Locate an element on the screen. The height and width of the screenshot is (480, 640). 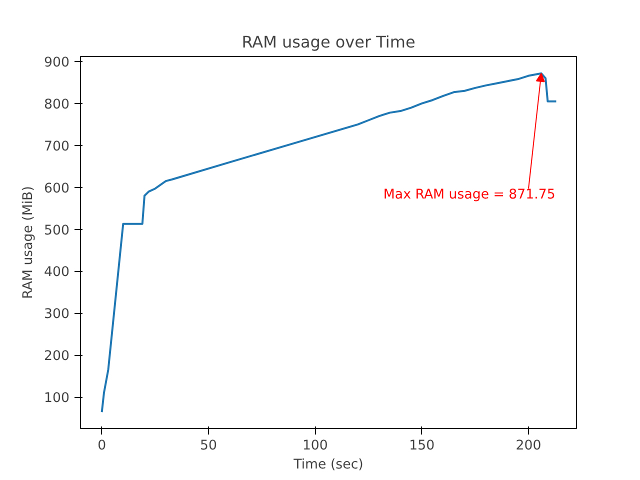
x-tick-label: 150 is located at coordinates (422, 446).